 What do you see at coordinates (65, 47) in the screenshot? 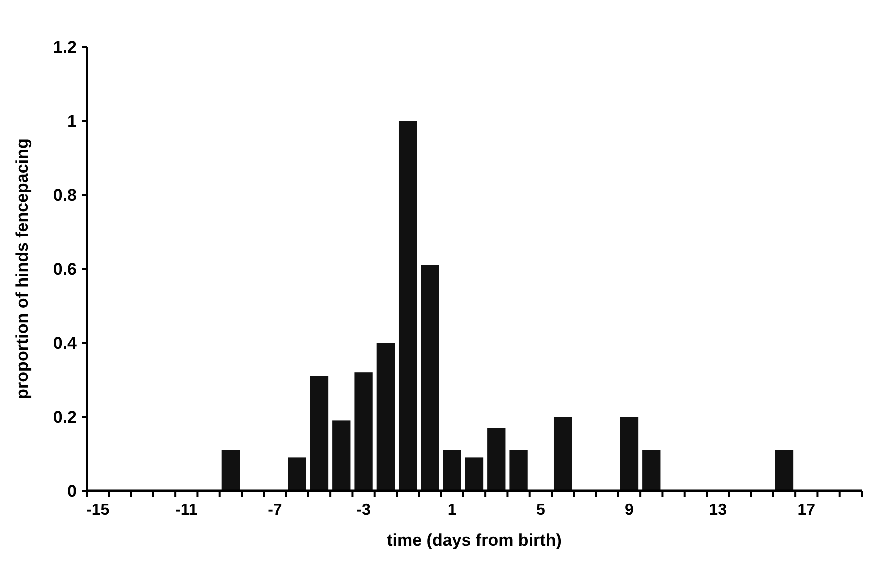
I see `y-tick-label: 1.2` at bounding box center [65, 47].